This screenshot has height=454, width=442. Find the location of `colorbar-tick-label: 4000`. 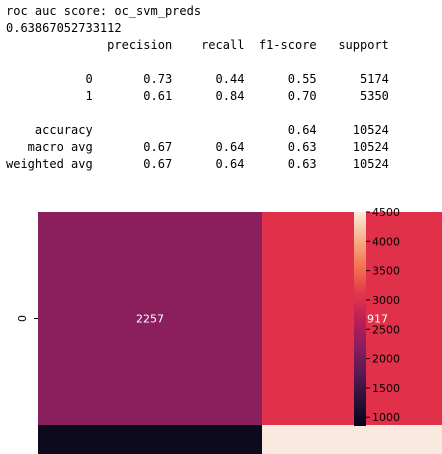

colorbar-tick-label: 4000 is located at coordinates (386, 241).